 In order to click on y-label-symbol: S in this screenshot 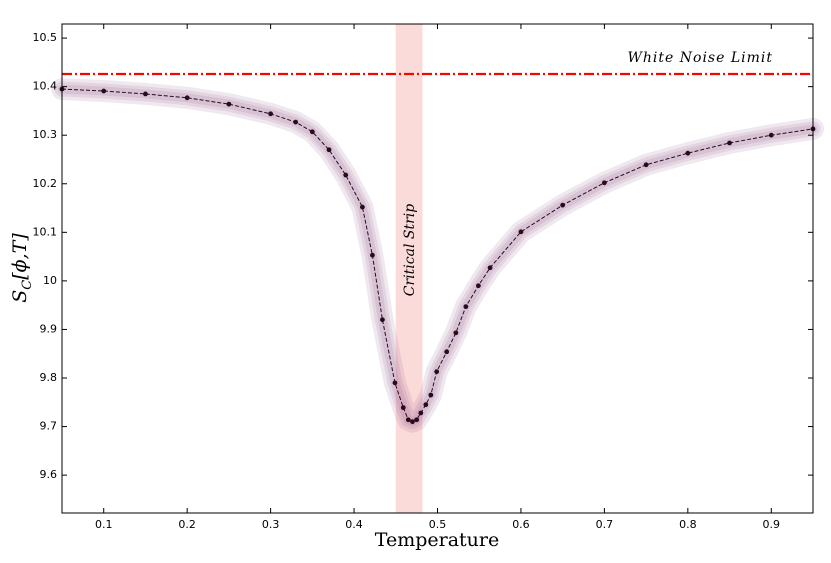, I will do `click(20, 296)`.